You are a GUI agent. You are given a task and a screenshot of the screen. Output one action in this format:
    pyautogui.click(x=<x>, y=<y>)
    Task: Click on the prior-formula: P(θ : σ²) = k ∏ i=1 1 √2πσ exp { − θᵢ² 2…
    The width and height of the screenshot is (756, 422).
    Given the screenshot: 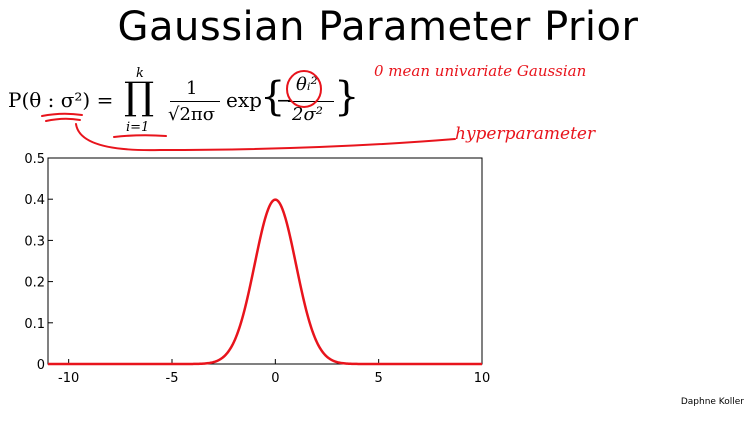 What is the action you would take?
    pyautogui.click(x=184, y=105)
    